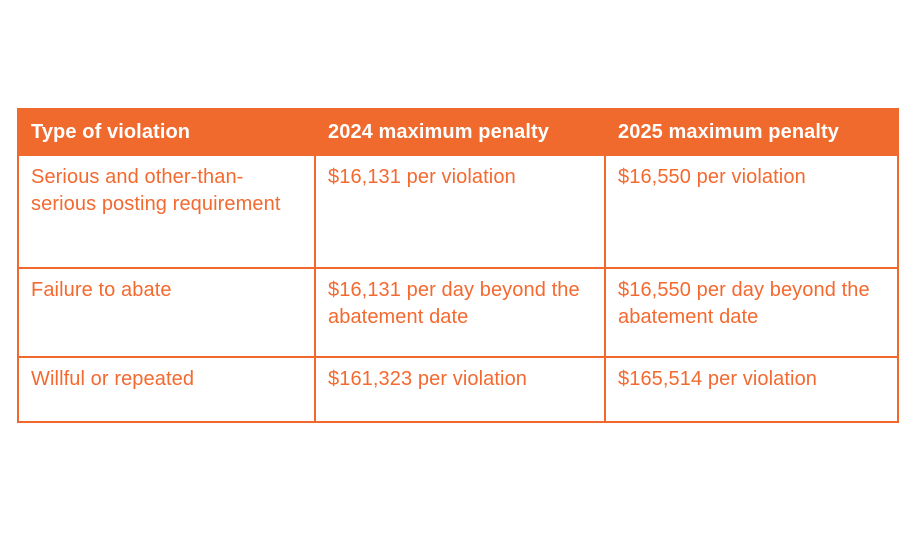  I want to click on cell-2025-penalty: $16,550 per violation, so click(751, 211).